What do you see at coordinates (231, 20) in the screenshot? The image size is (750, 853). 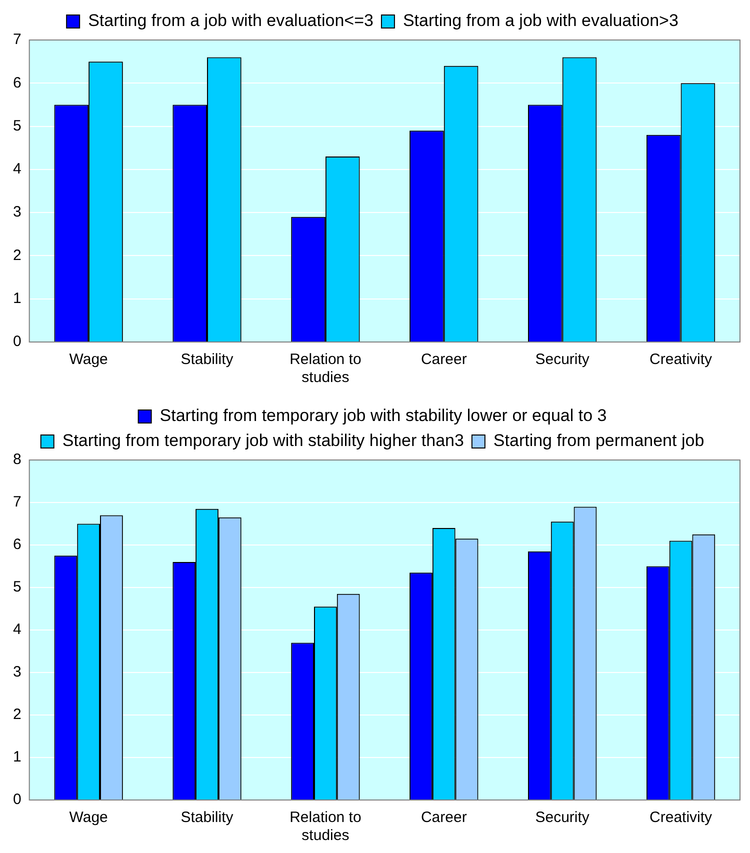 I see `legend-label: Starting from a job with evaluation<=3` at bounding box center [231, 20].